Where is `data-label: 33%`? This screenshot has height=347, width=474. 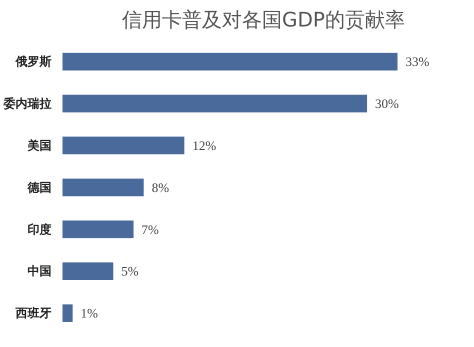 data-label: 33% is located at coordinates (418, 62).